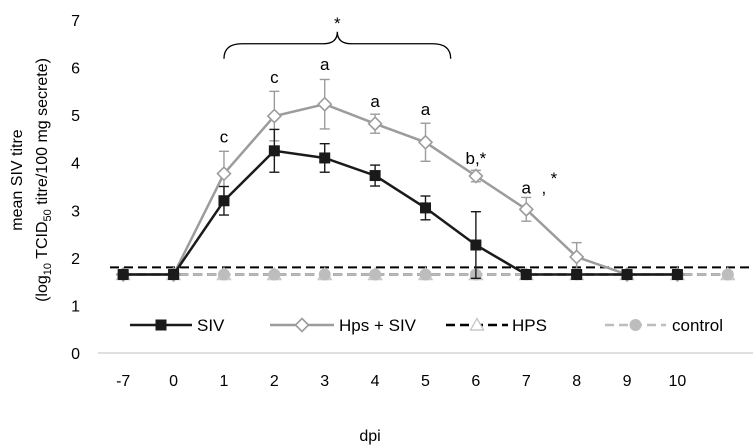  What do you see at coordinates (375, 381) in the screenshot?
I see `x-tick-label: 4` at bounding box center [375, 381].